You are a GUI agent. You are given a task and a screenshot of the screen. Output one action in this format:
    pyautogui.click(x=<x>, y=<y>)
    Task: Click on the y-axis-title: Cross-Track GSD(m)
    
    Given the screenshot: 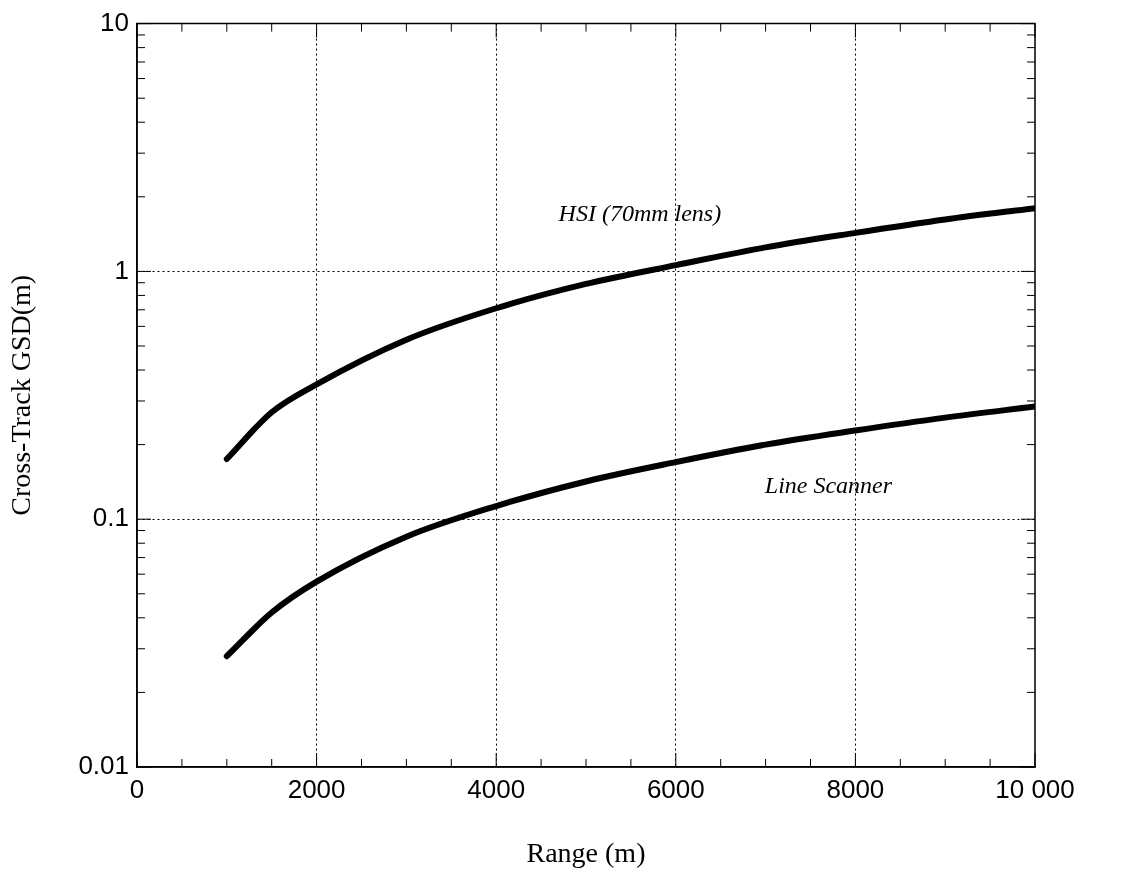 What is the action you would take?
    pyautogui.click(x=21, y=395)
    